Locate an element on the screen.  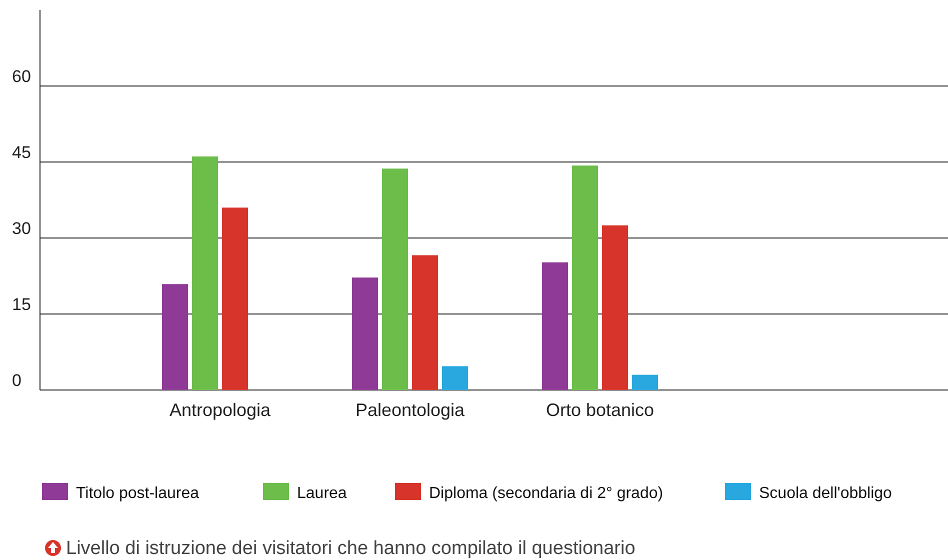
x-tick-label: Paleontologia is located at coordinates (410, 410).